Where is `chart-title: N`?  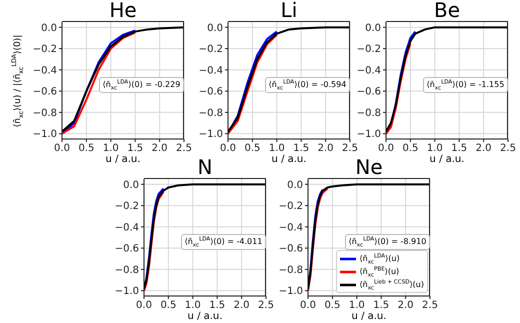 chart-title: N is located at coordinates (205, 167).